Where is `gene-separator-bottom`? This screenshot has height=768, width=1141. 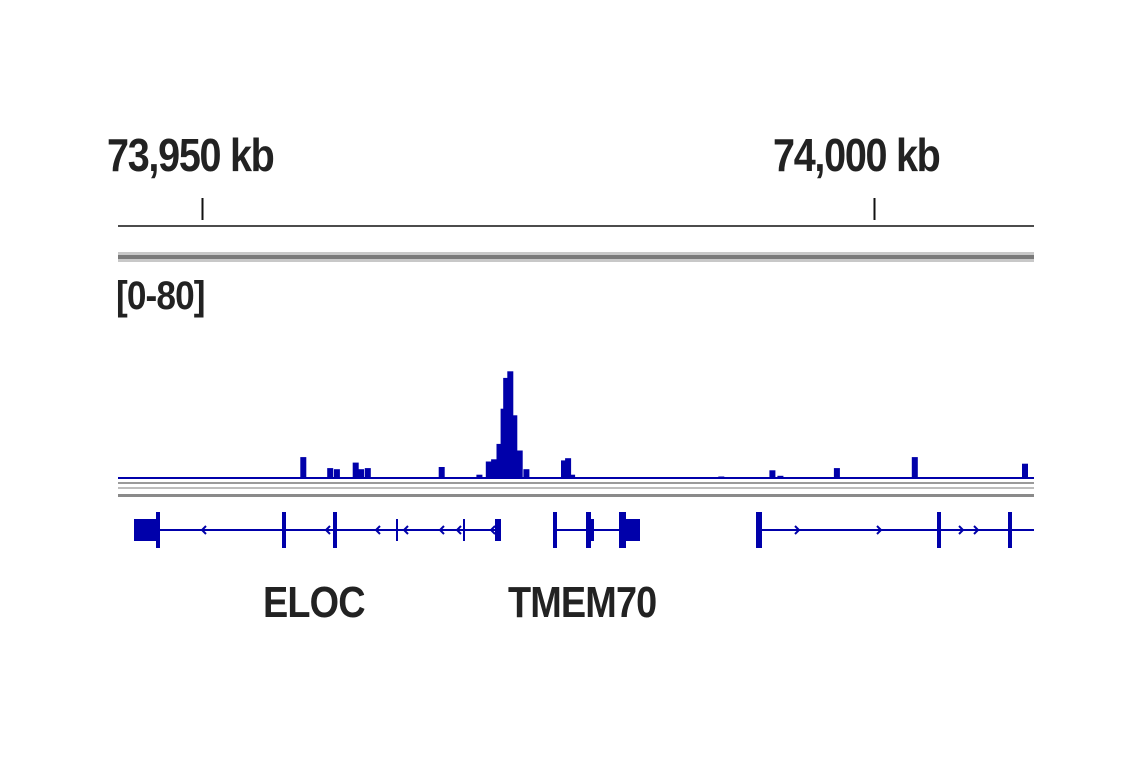
gene-separator-bottom is located at coordinates (576, 495).